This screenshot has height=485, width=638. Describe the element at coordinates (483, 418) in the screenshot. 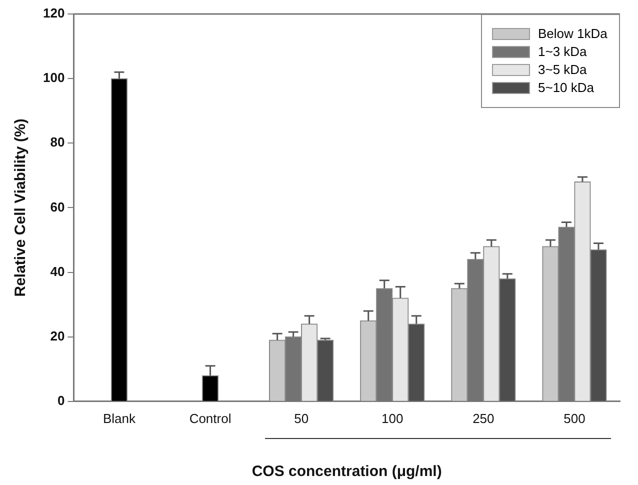

I see `x-tick-label: 250` at that location.